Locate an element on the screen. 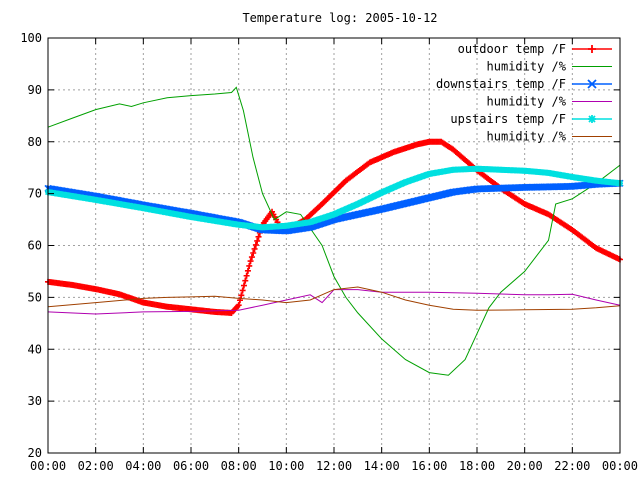 This screenshot has height=480, width=640. x-tick-label: 08:00 is located at coordinates (239, 466).